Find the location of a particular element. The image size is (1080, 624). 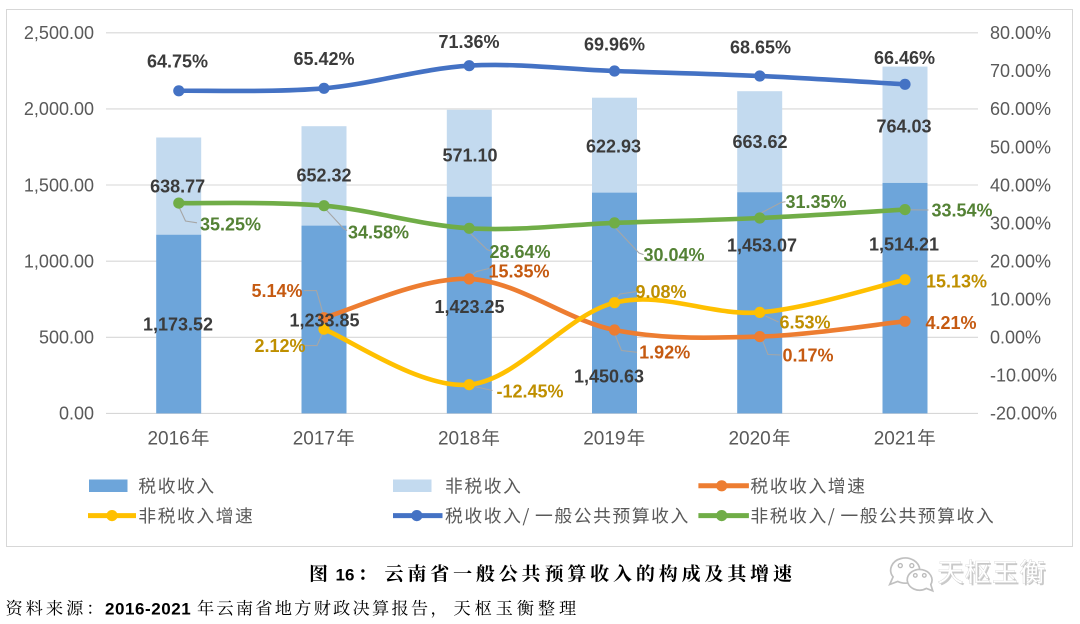

svg-text: 0.00 is located at coordinates (76, 414).